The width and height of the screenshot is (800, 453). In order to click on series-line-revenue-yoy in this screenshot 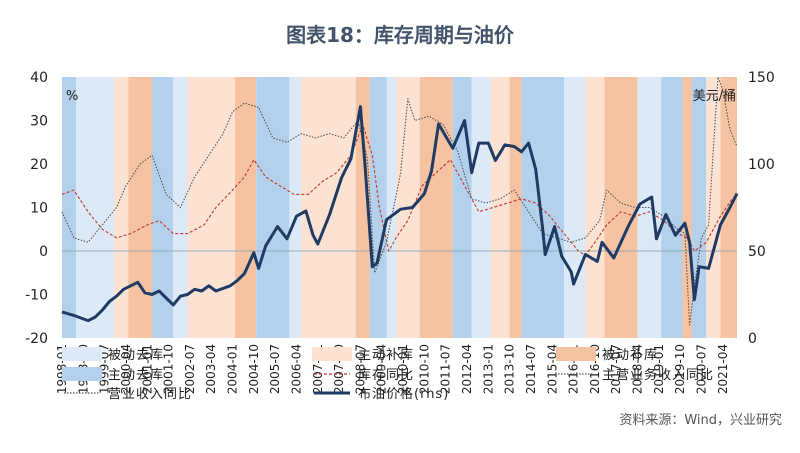, I will do `click(707, 201)`.